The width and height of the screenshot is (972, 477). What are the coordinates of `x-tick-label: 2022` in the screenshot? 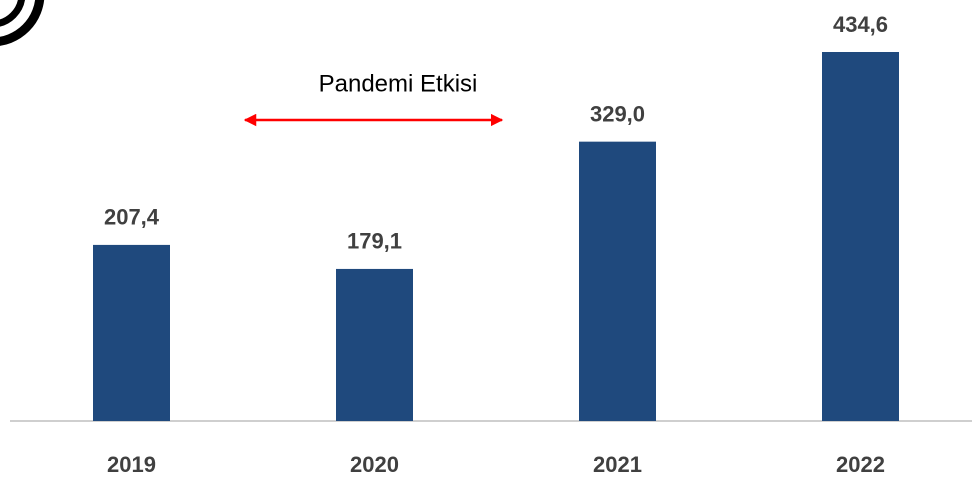 It's located at (860, 464).